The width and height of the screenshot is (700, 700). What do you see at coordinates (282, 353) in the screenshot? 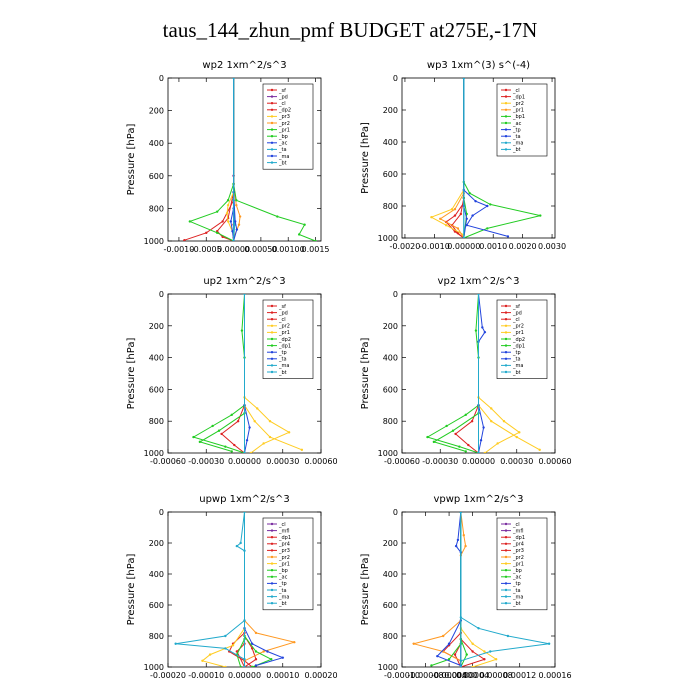
I see `legend-label: _tp` at bounding box center [282, 353].